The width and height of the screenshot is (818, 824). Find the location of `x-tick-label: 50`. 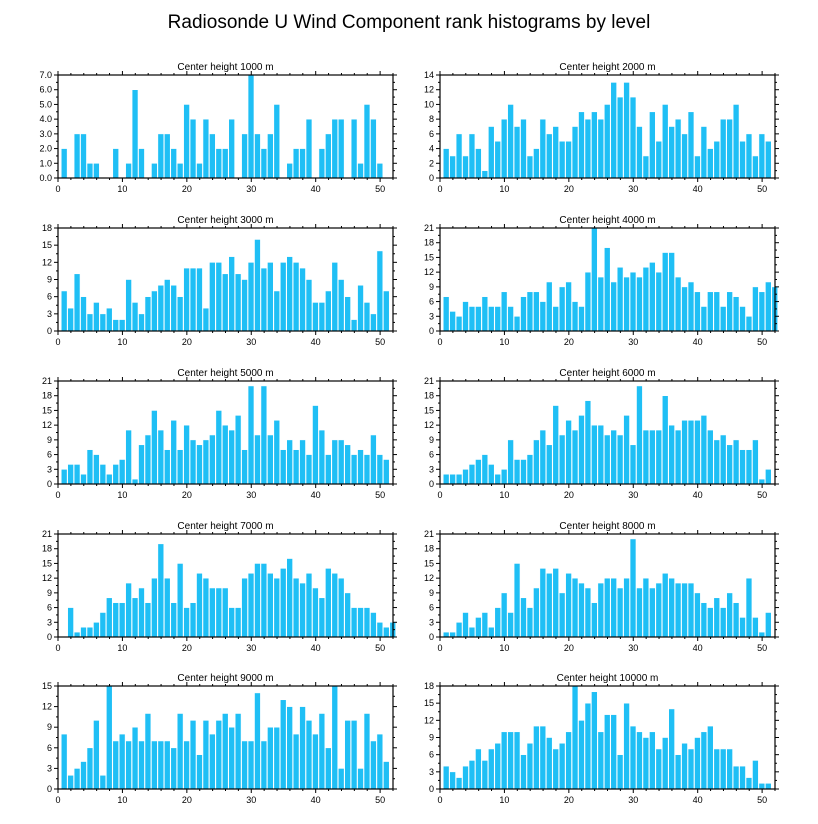

x-tick-label: 50 is located at coordinates (380, 495).